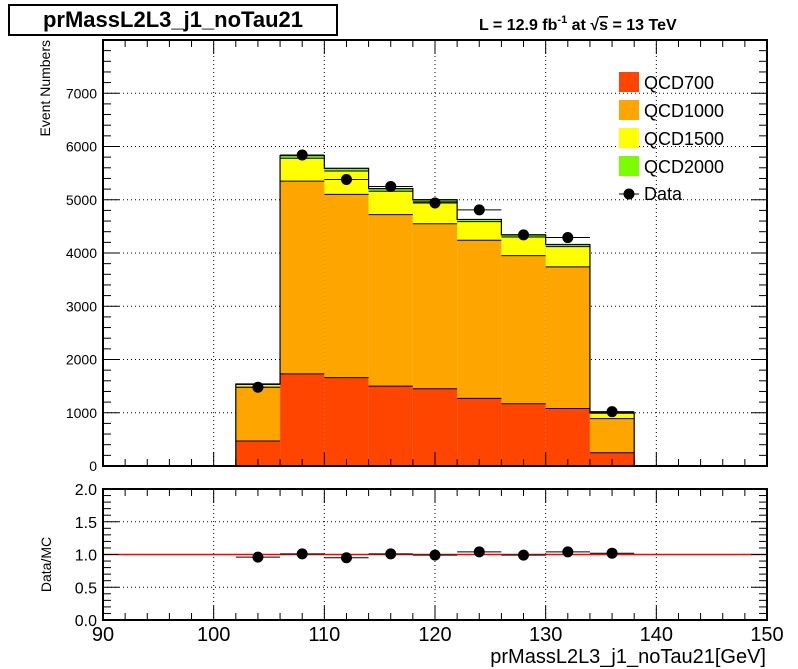  What do you see at coordinates (684, 167) in the screenshot?
I see `legend-label: QCD2000` at bounding box center [684, 167].